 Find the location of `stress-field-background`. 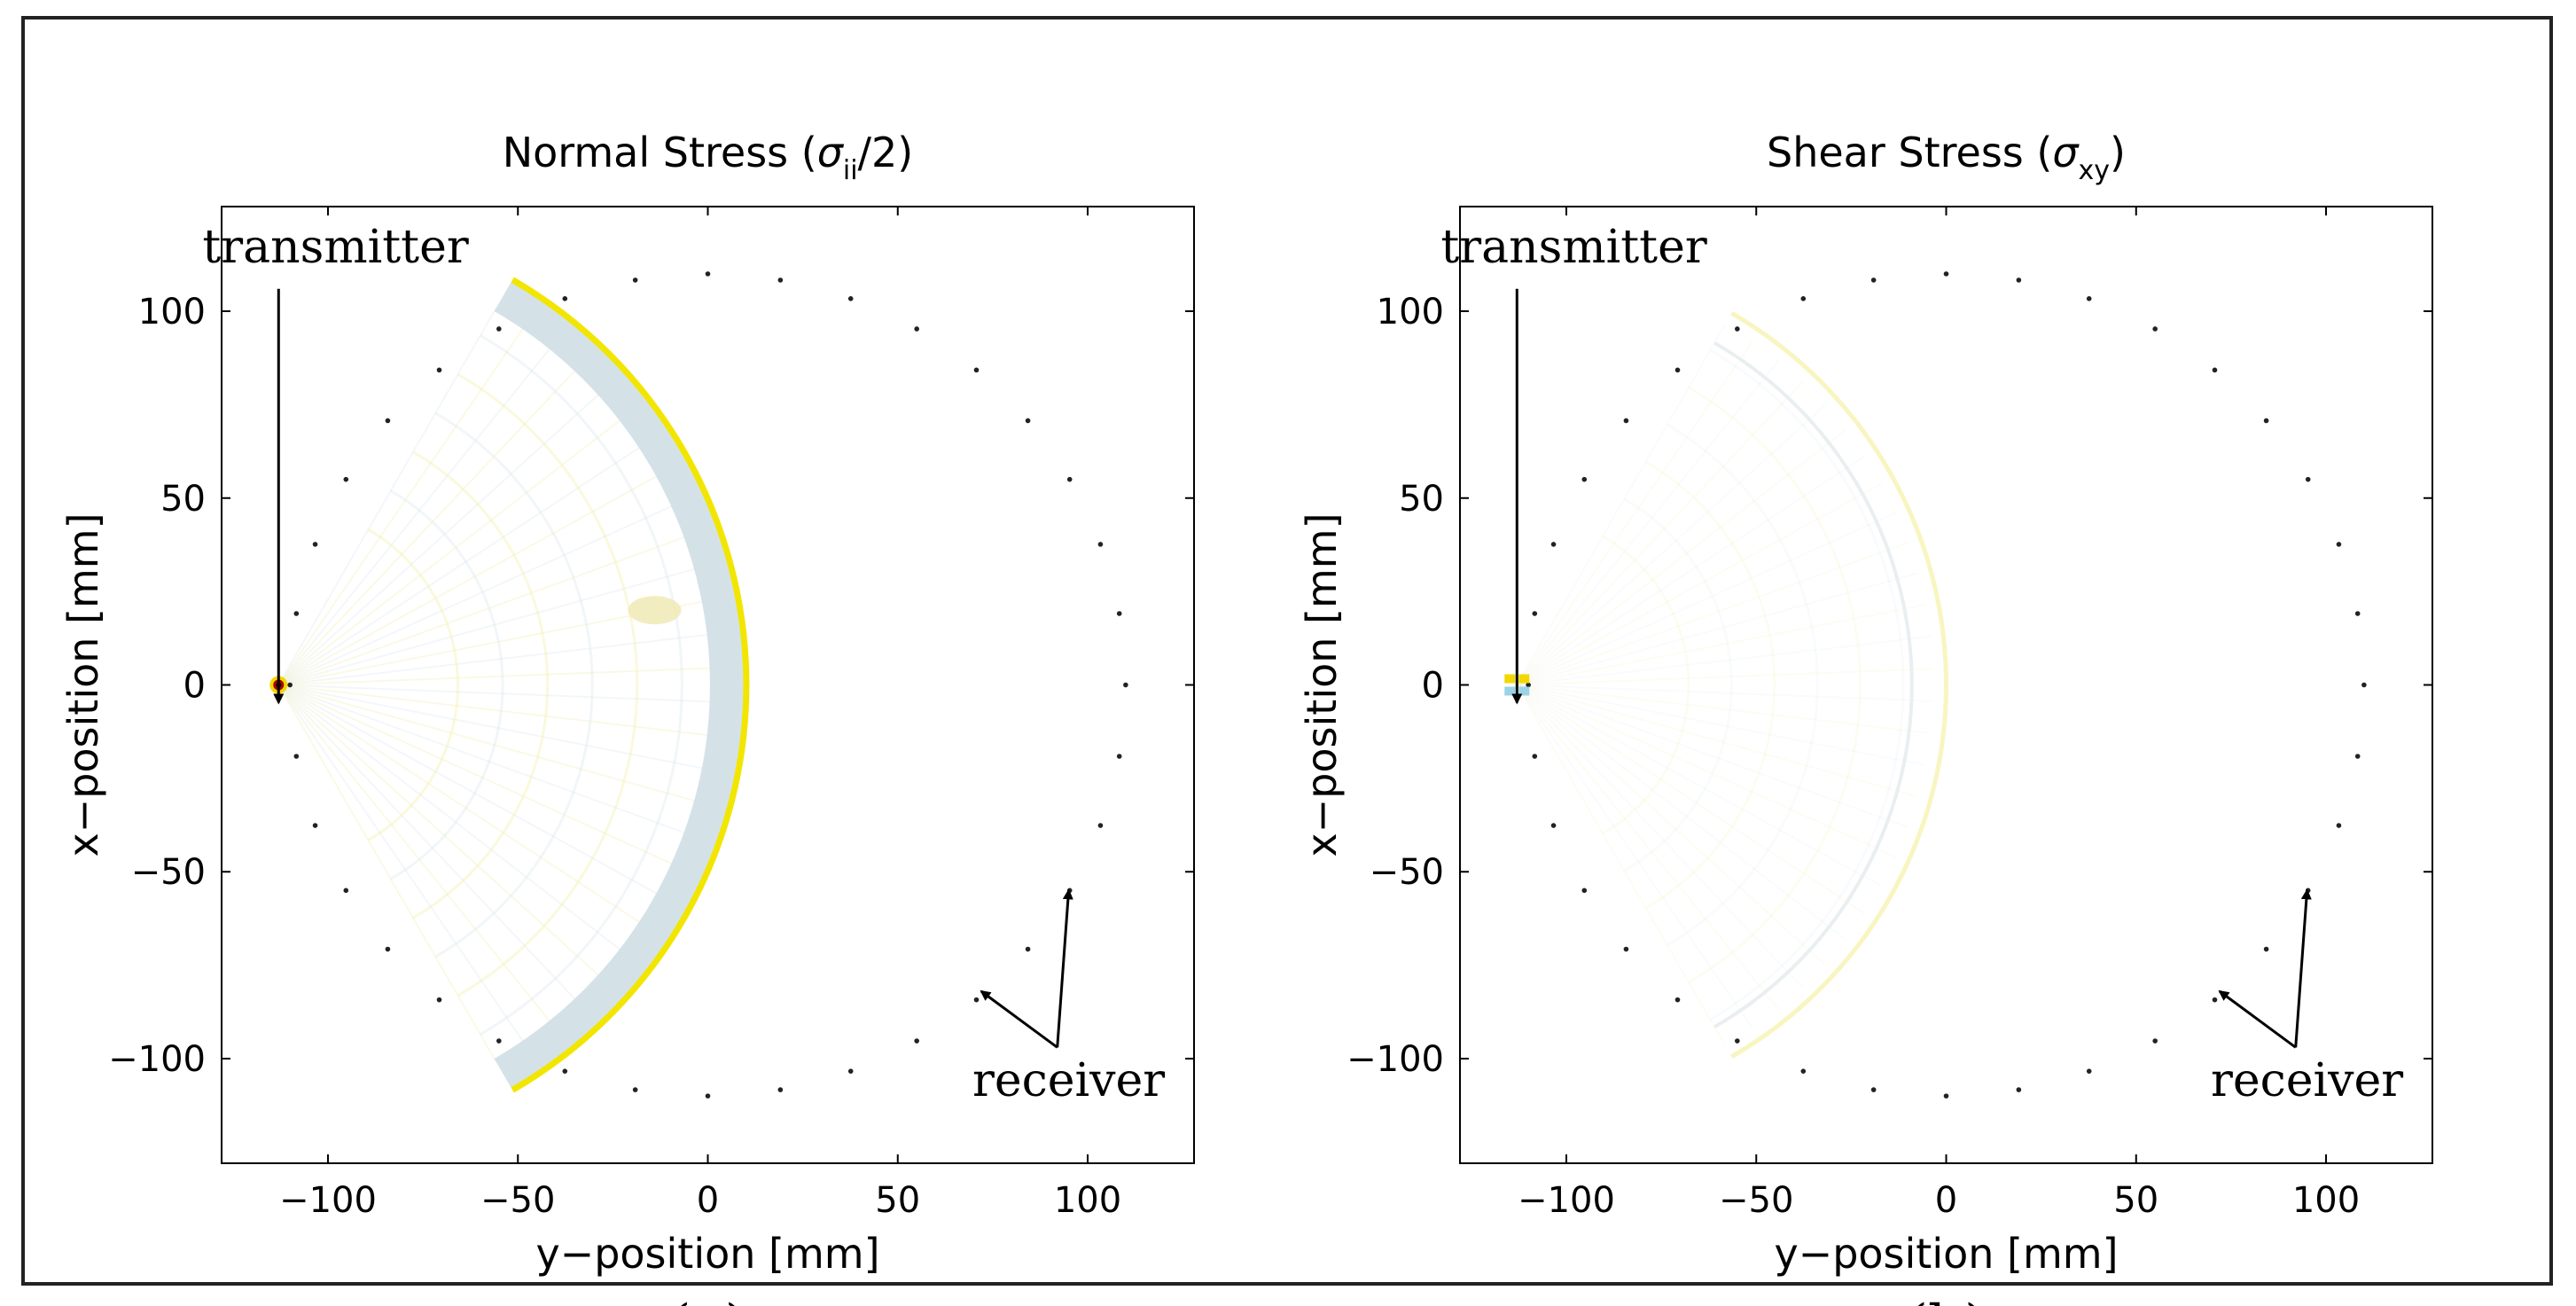

stress-field-background is located at coordinates (496, 685).